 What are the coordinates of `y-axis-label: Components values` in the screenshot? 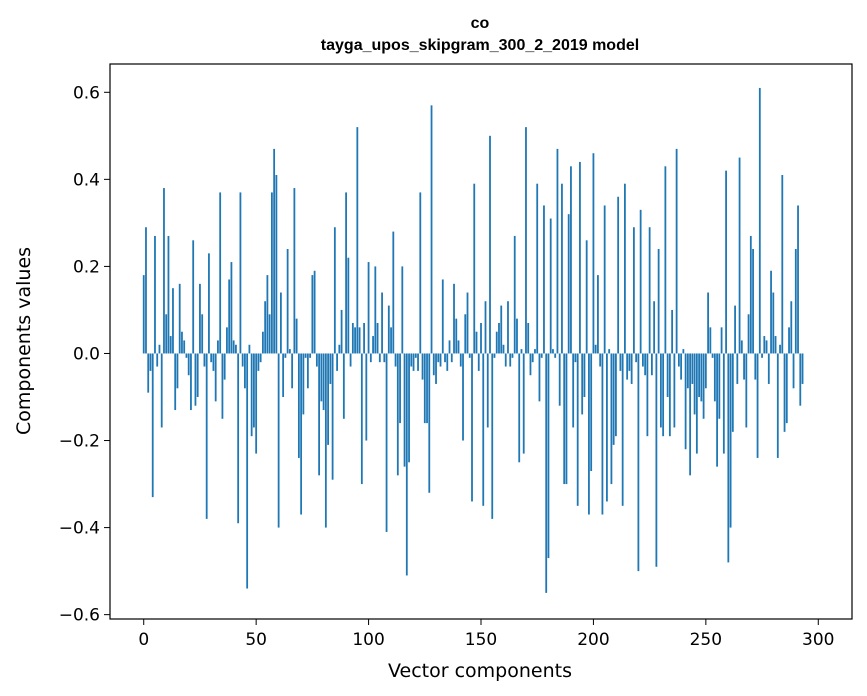 It's located at (24, 341).